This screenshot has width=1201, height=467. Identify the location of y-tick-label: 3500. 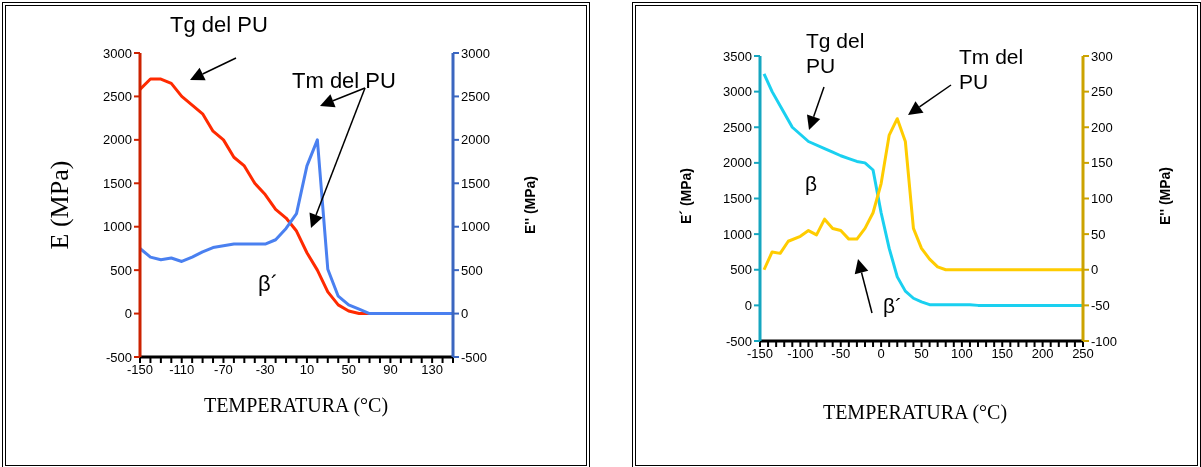
(737, 56).